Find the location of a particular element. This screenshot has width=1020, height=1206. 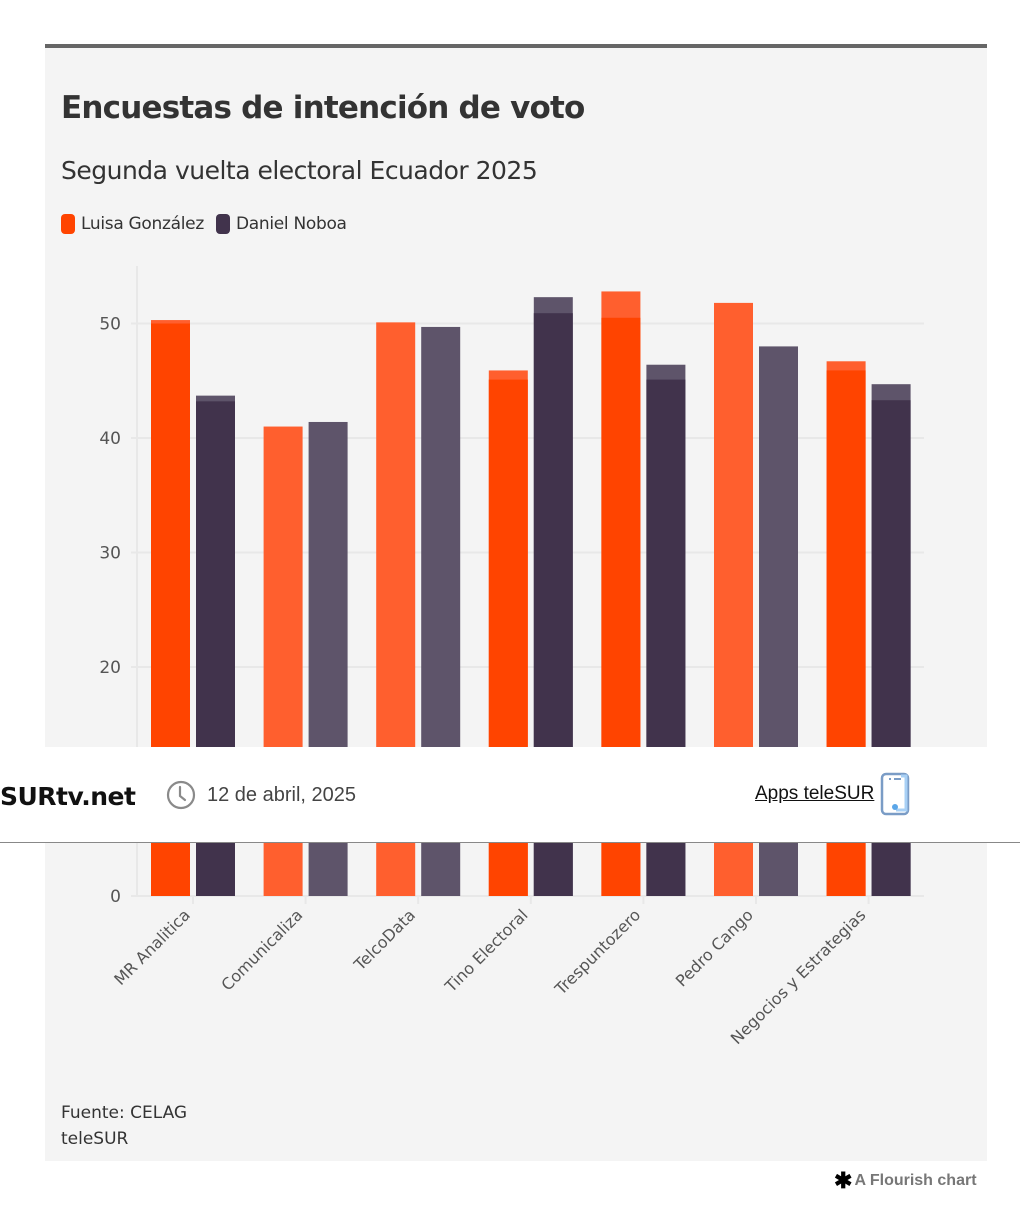

legend-label-luisa: Luisa González is located at coordinates (142, 224).